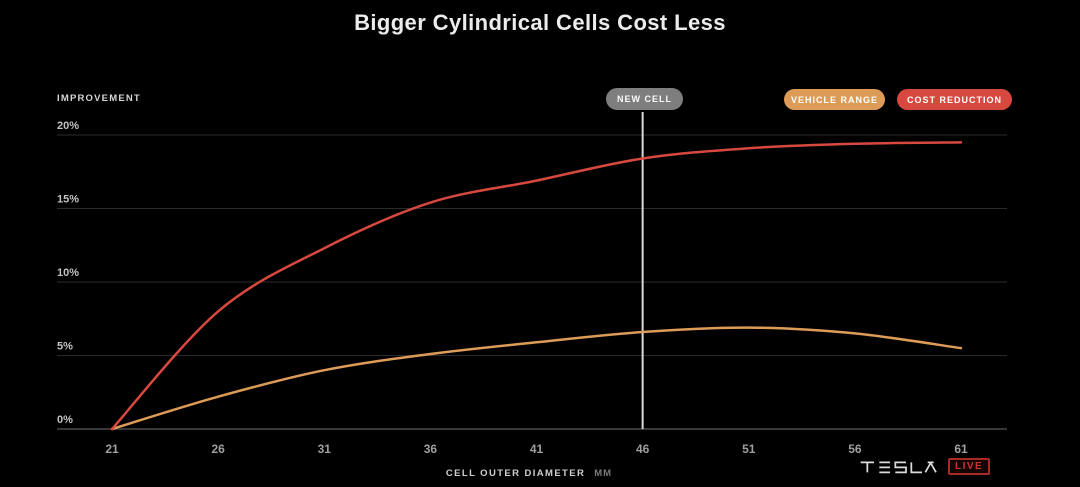 This screenshot has height=487, width=1080. Describe the element at coordinates (961, 449) in the screenshot. I see `x-tick-label: 61` at that location.